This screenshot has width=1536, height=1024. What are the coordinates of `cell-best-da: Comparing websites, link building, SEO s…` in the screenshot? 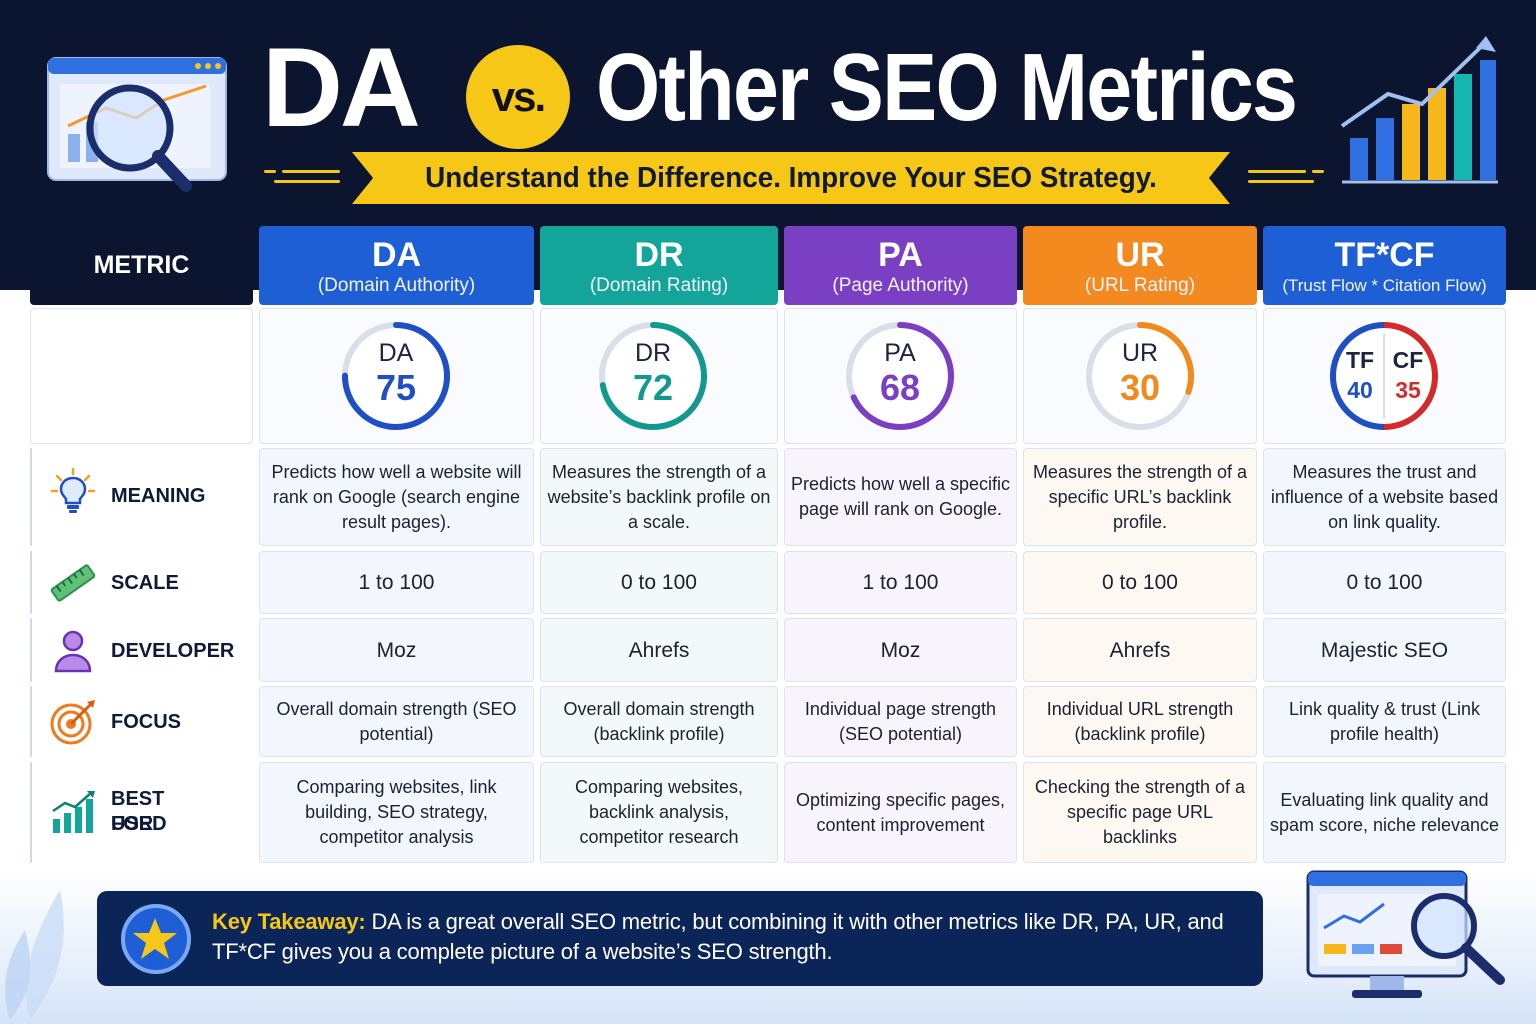 It's located at (396, 812).